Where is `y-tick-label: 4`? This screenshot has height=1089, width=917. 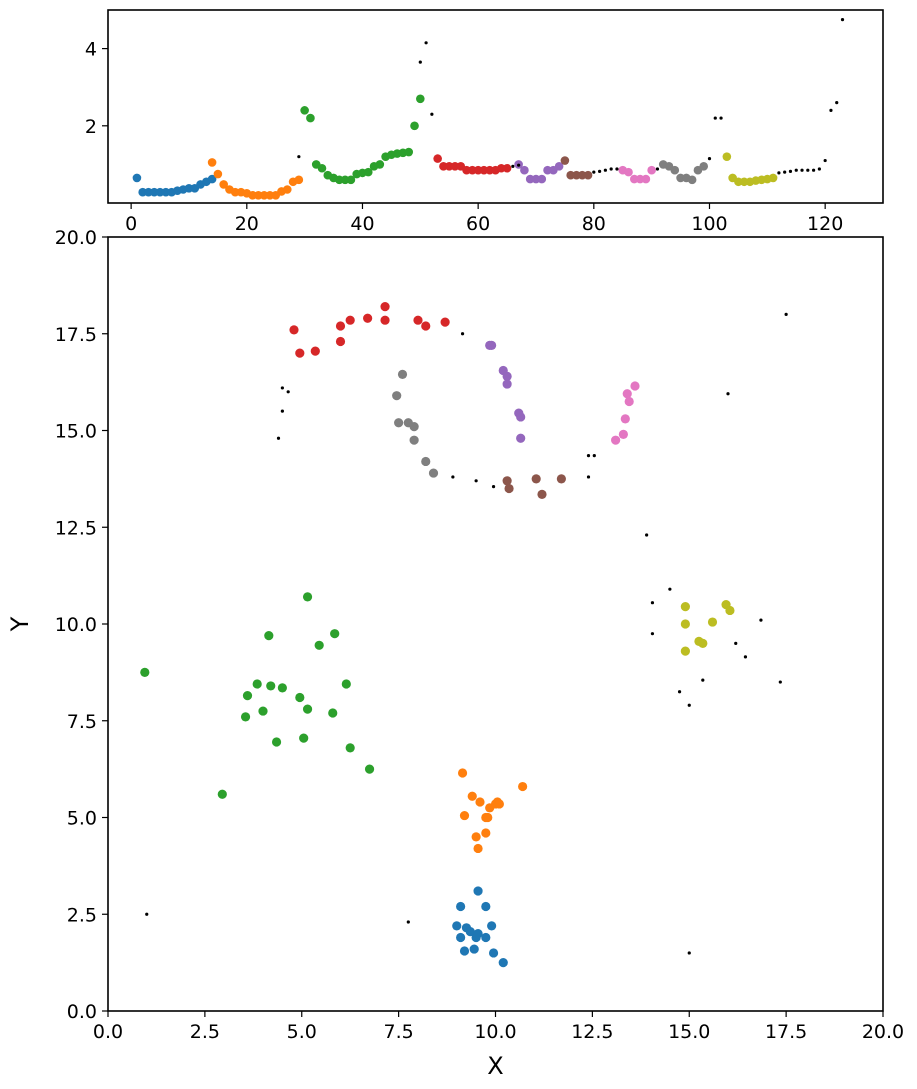
y-tick-label: 4 is located at coordinates (91, 50).